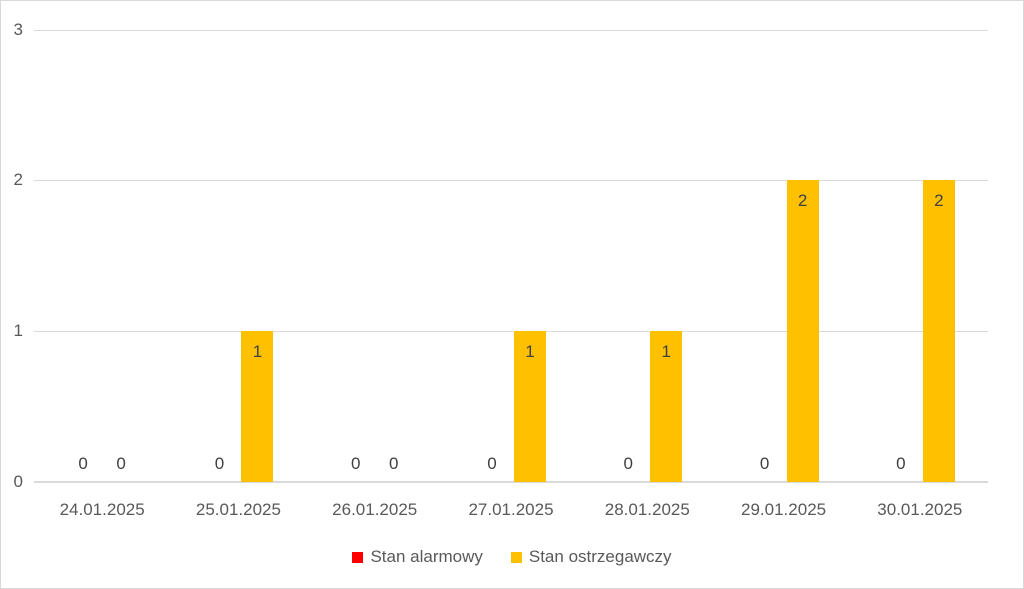 This screenshot has width=1024, height=589. What do you see at coordinates (920, 509) in the screenshot?
I see `x-category-label: 30.01.2025` at bounding box center [920, 509].